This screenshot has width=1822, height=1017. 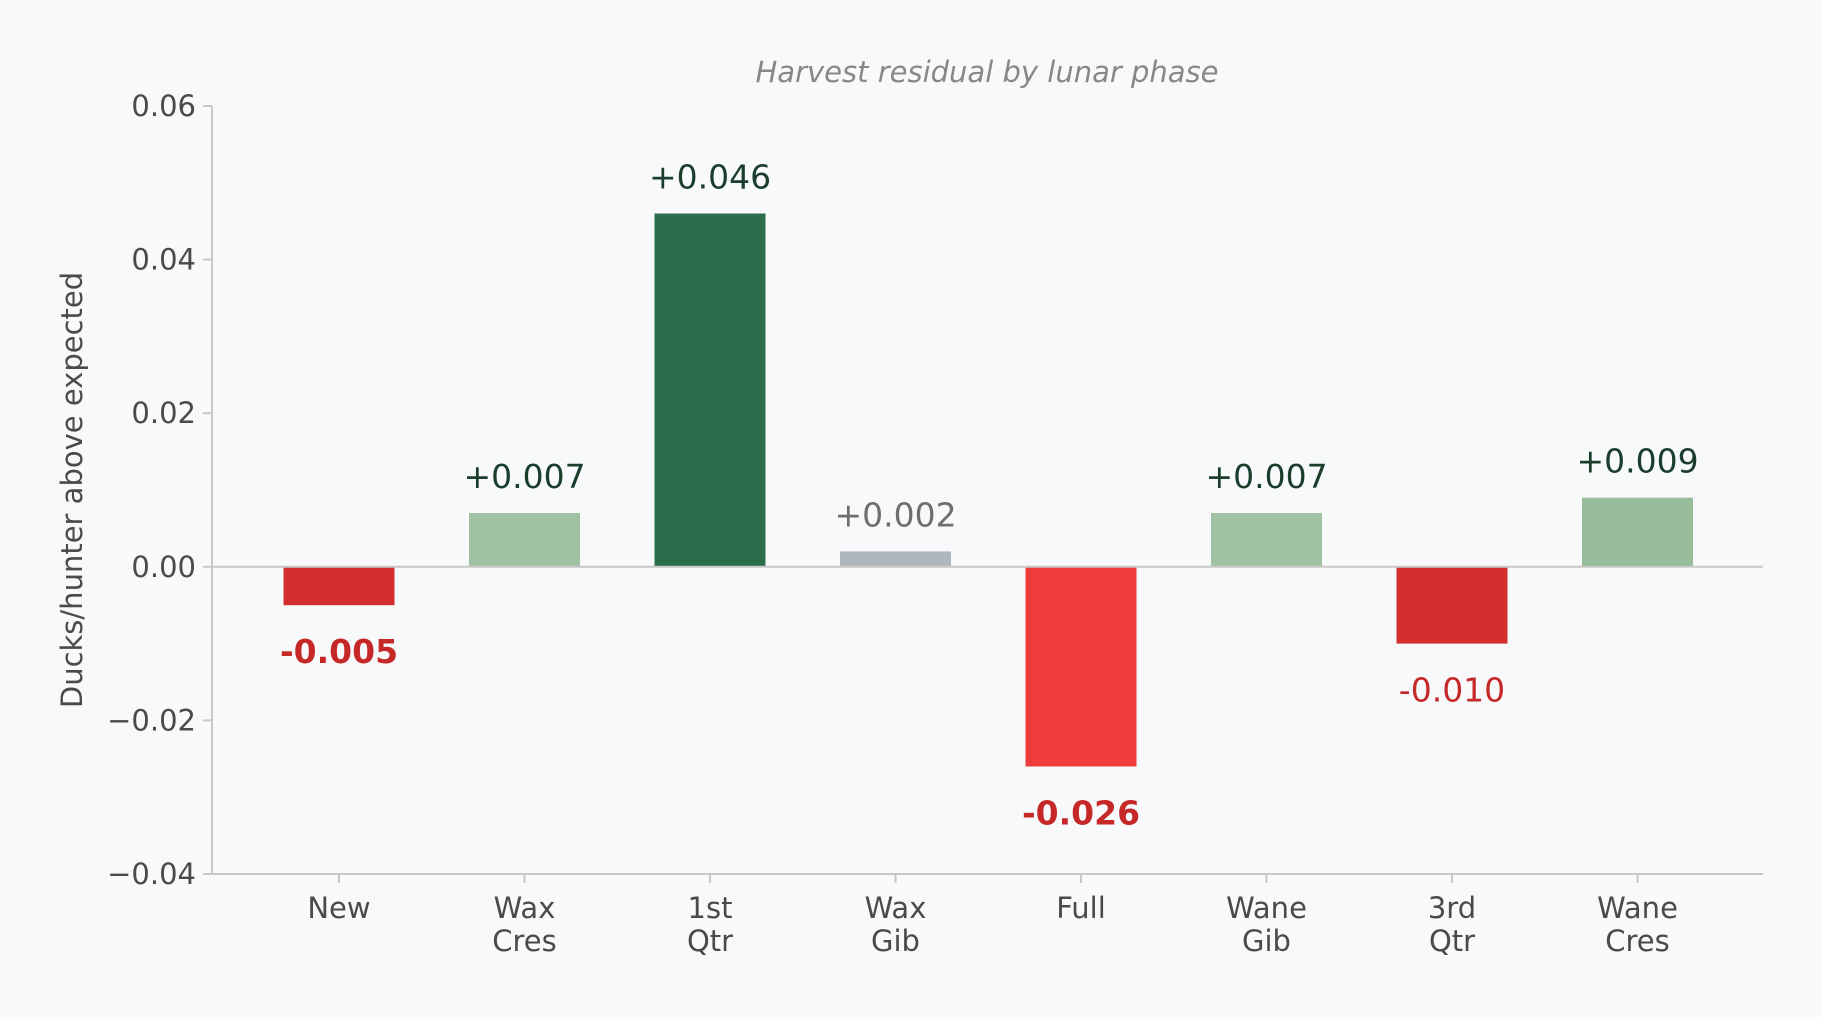 I want to click on x-tick-label: Wax Gib, so click(x=896, y=924).